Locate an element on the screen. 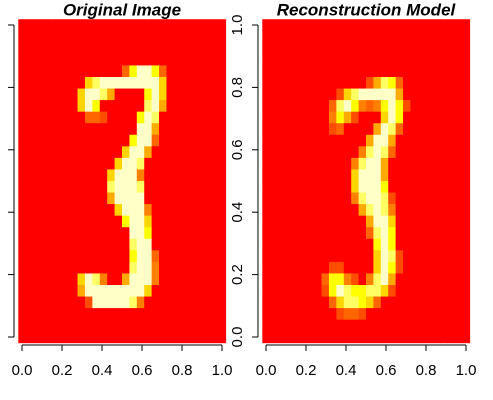 The height and width of the screenshot is (400, 493). y-tick-label: 0.0 is located at coordinates (237, 337).